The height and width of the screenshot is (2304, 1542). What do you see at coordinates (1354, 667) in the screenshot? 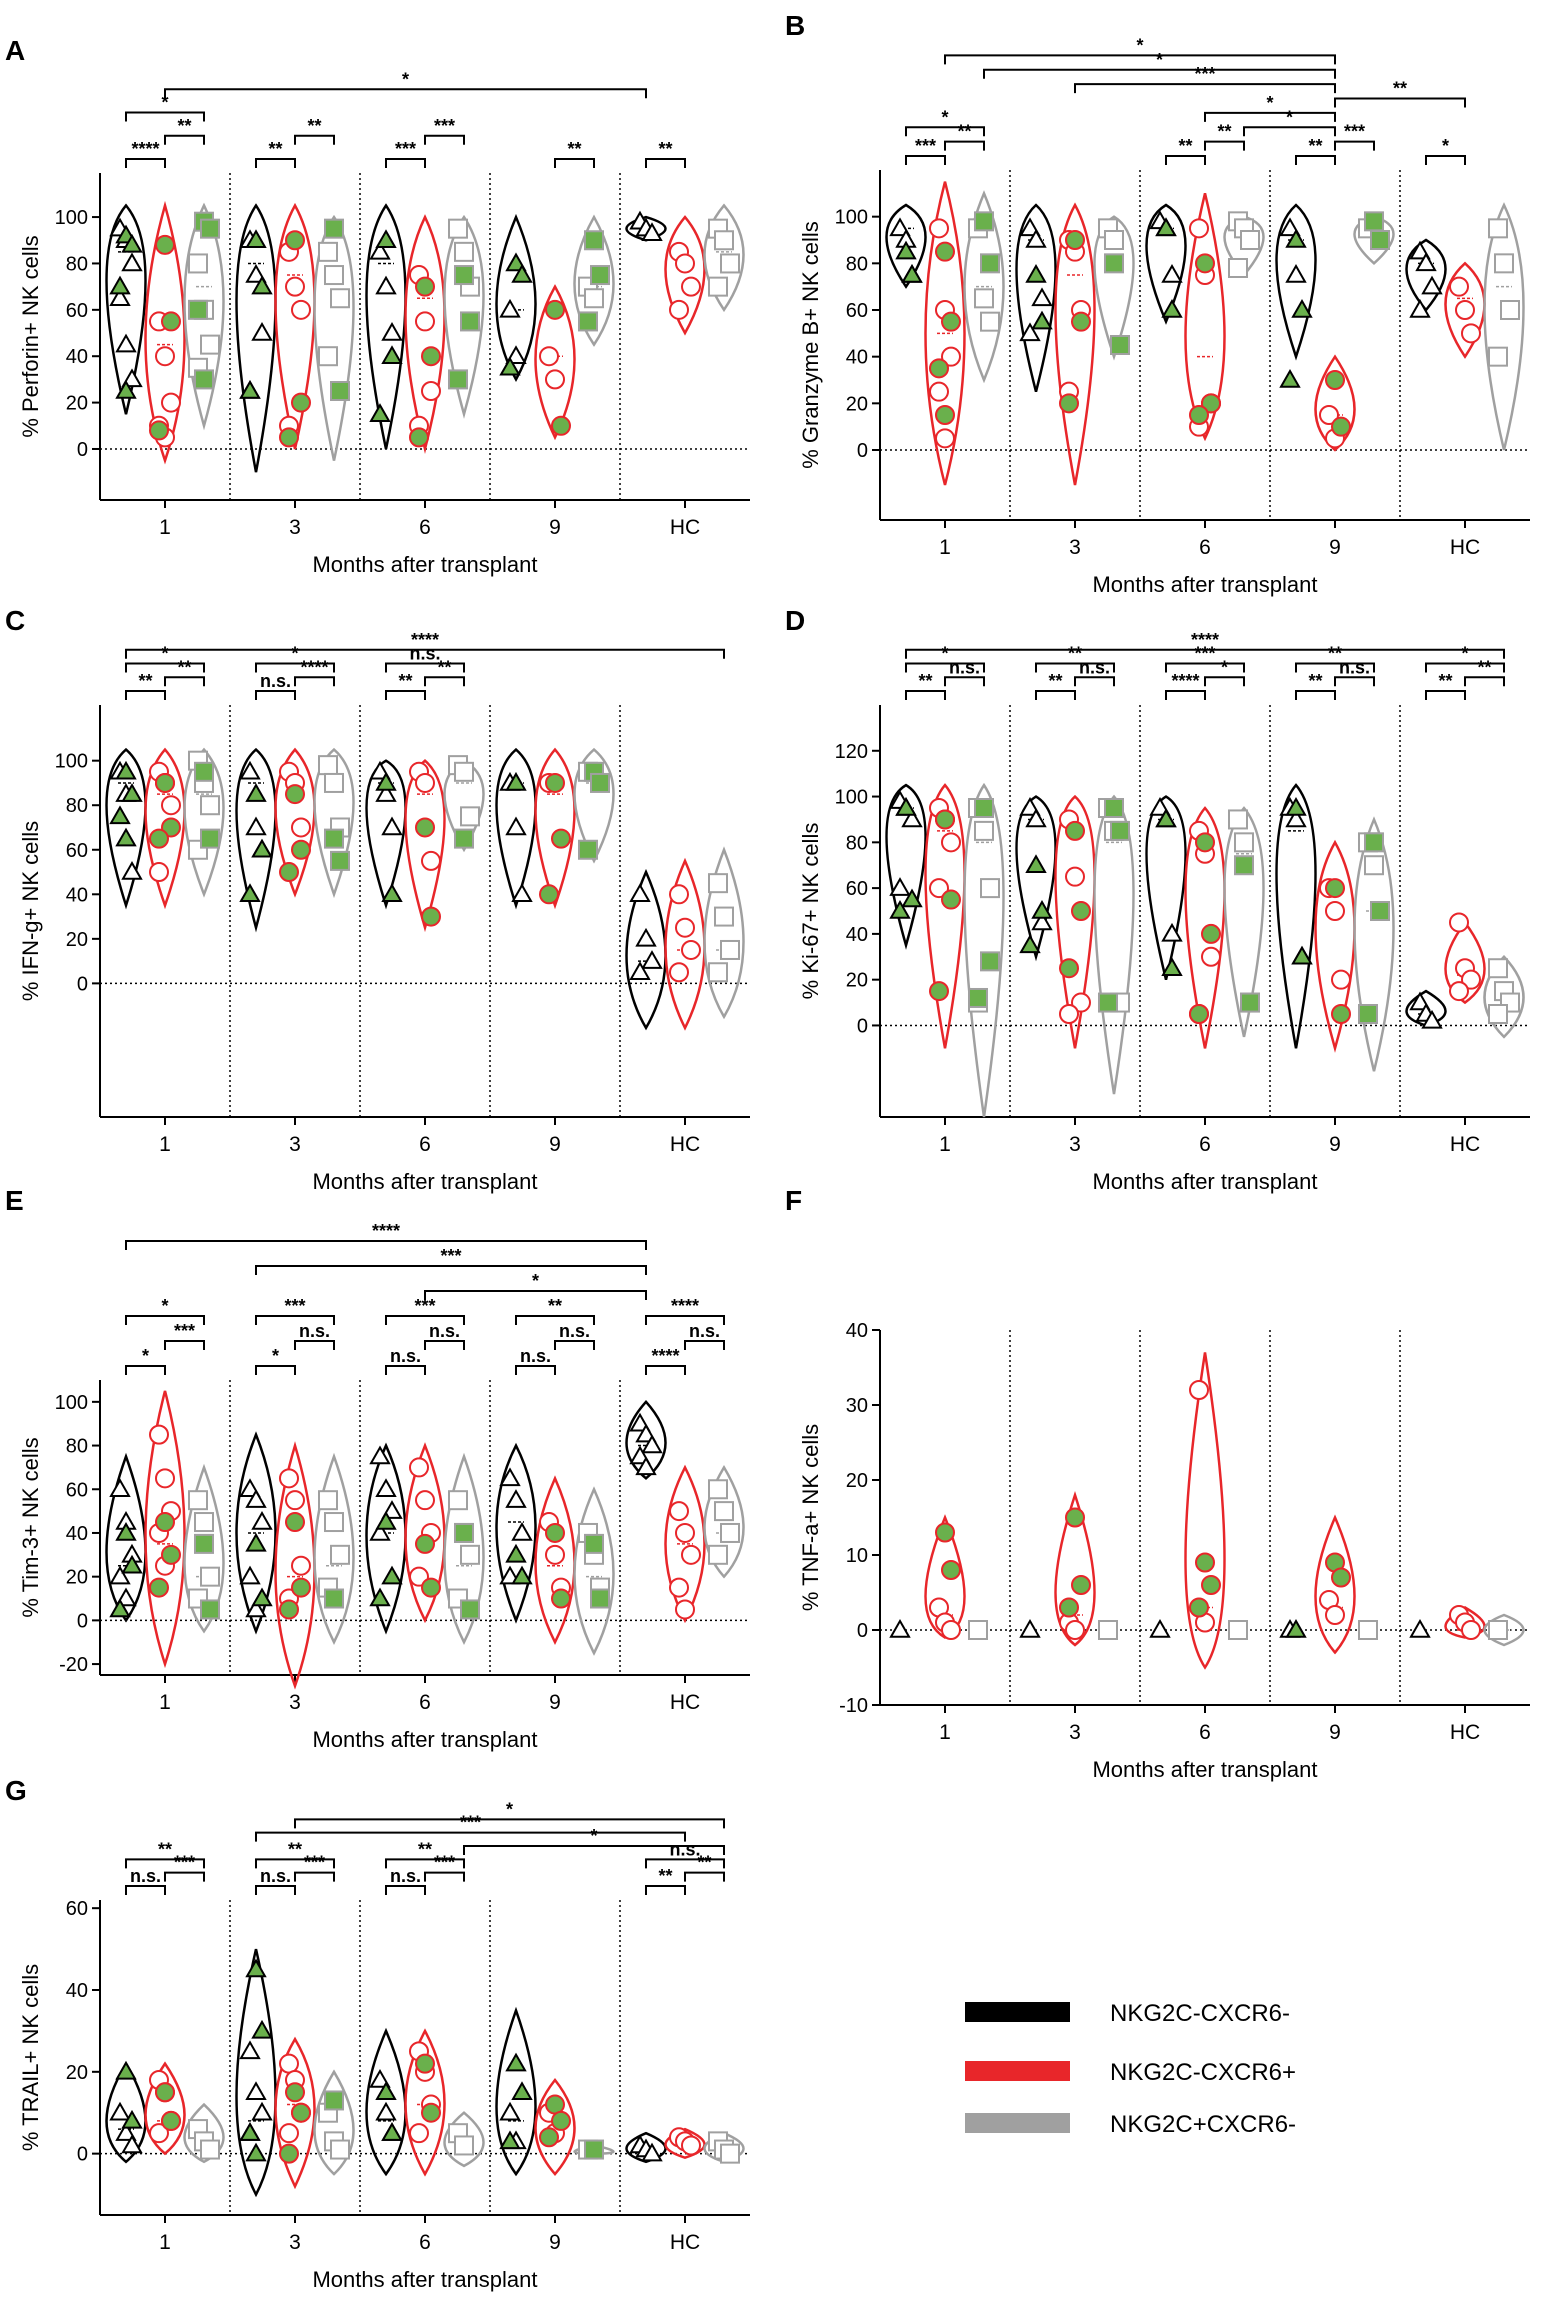
I see `significance-label: n.s.` at bounding box center [1354, 667].